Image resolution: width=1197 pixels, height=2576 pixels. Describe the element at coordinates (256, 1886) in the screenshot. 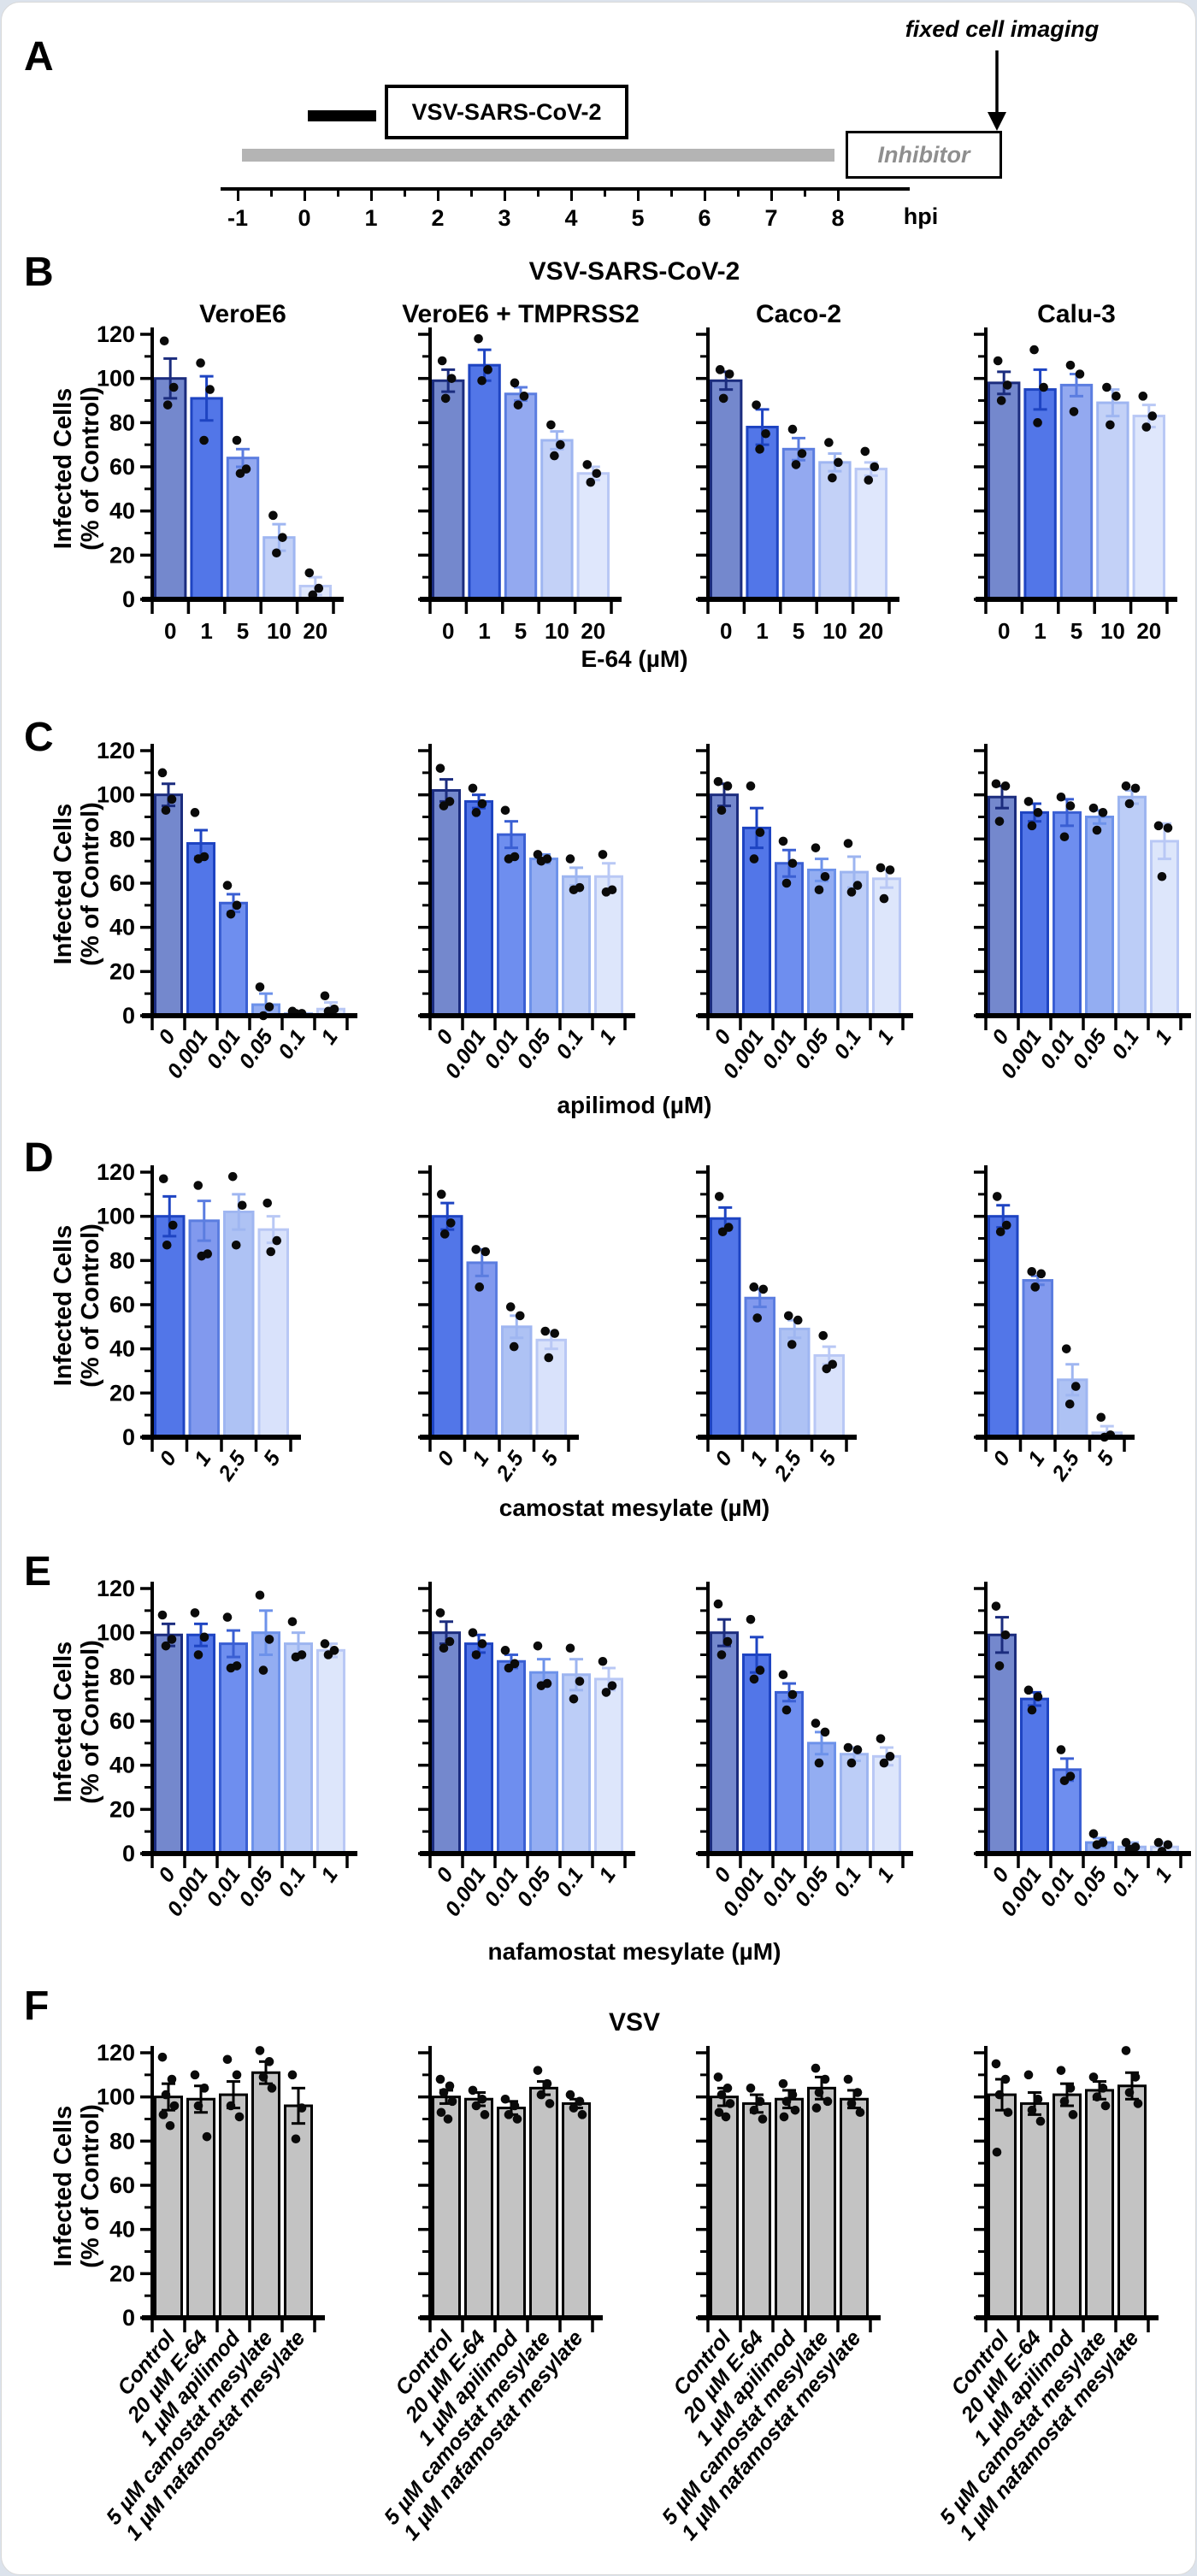

I see `x-tick-label: 0.05` at that location.